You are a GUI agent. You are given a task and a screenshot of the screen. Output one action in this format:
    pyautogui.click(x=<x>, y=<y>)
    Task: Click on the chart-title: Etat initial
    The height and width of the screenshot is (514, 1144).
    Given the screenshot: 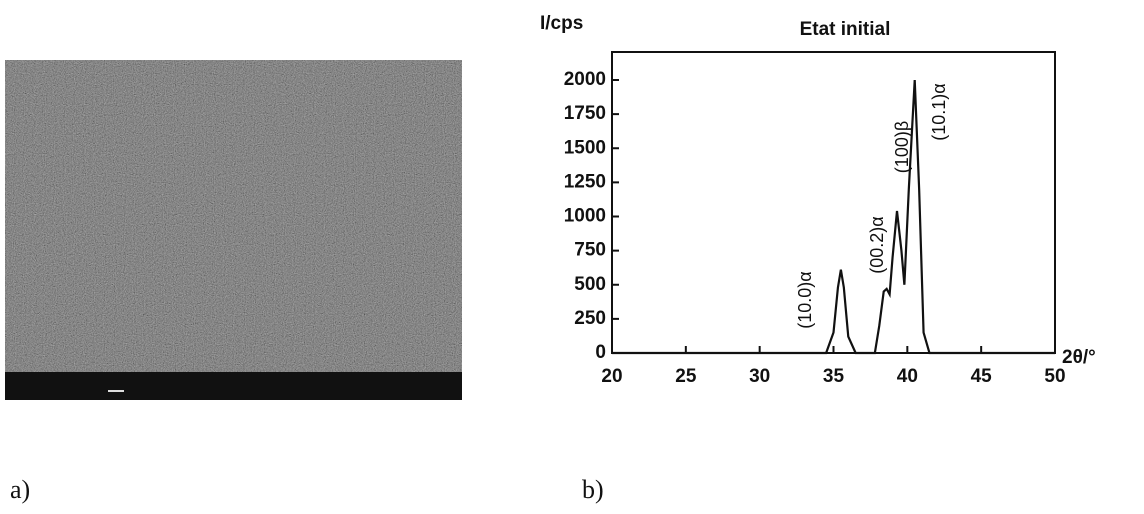 What is the action you would take?
    pyautogui.click(x=845, y=29)
    